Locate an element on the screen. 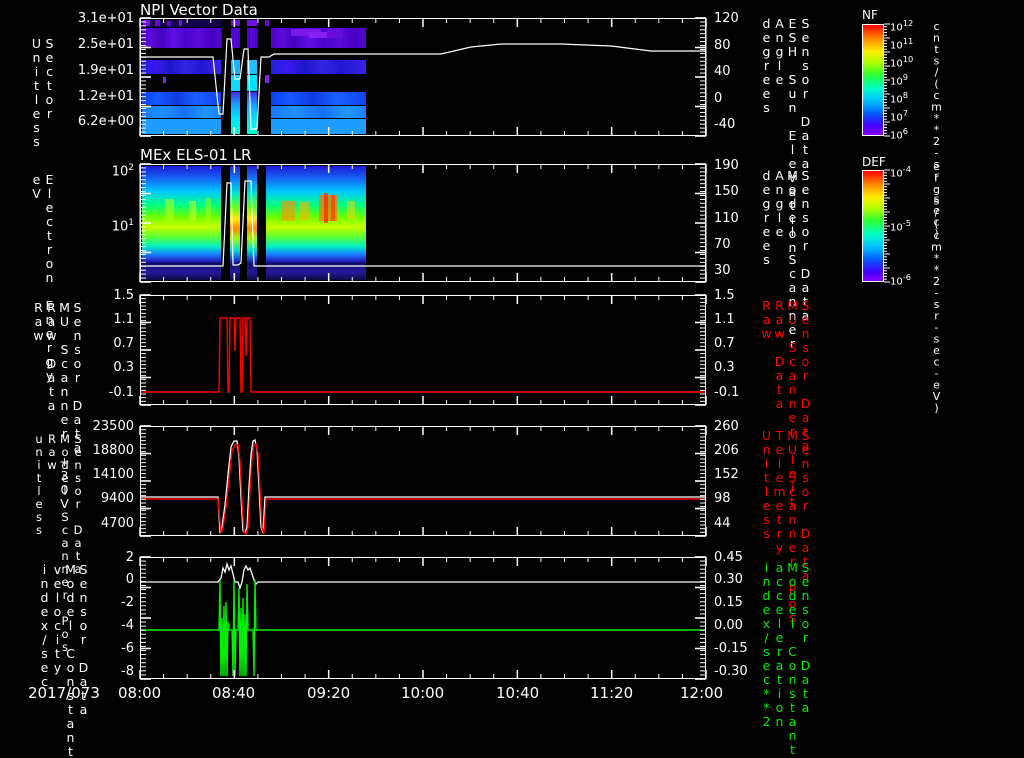 Image resolution: width=1024 pixels, height=758 pixels. panel-4-plot-area is located at coordinates (423, 481).